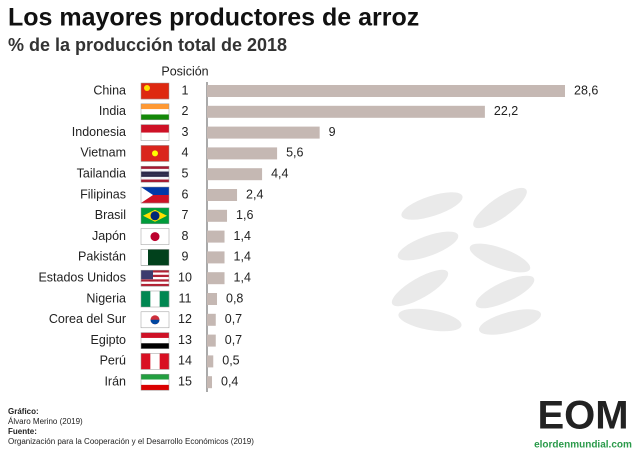  What do you see at coordinates (185, 194) in the screenshot?
I see `position-label: 6` at bounding box center [185, 194].